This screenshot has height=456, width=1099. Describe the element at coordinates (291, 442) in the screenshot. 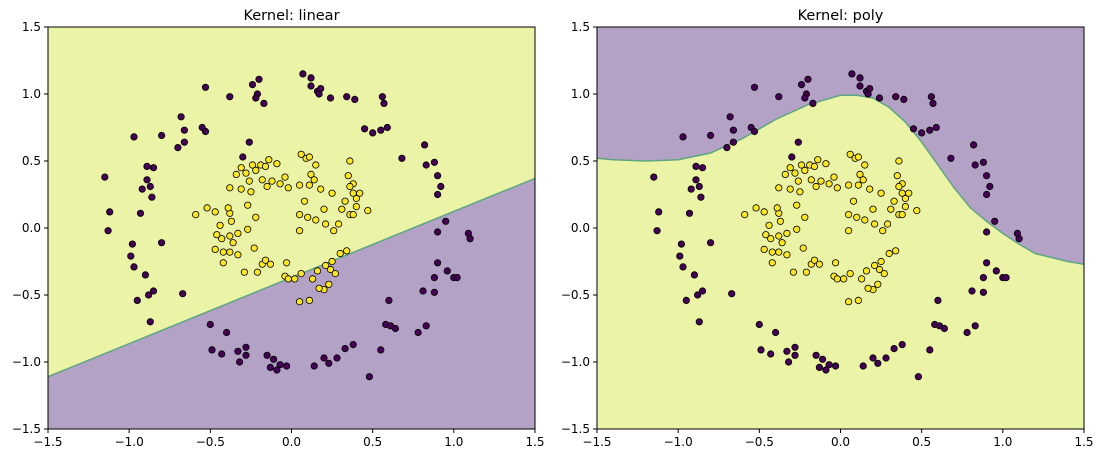

I see `x-tick-label: 0.0` at that location.